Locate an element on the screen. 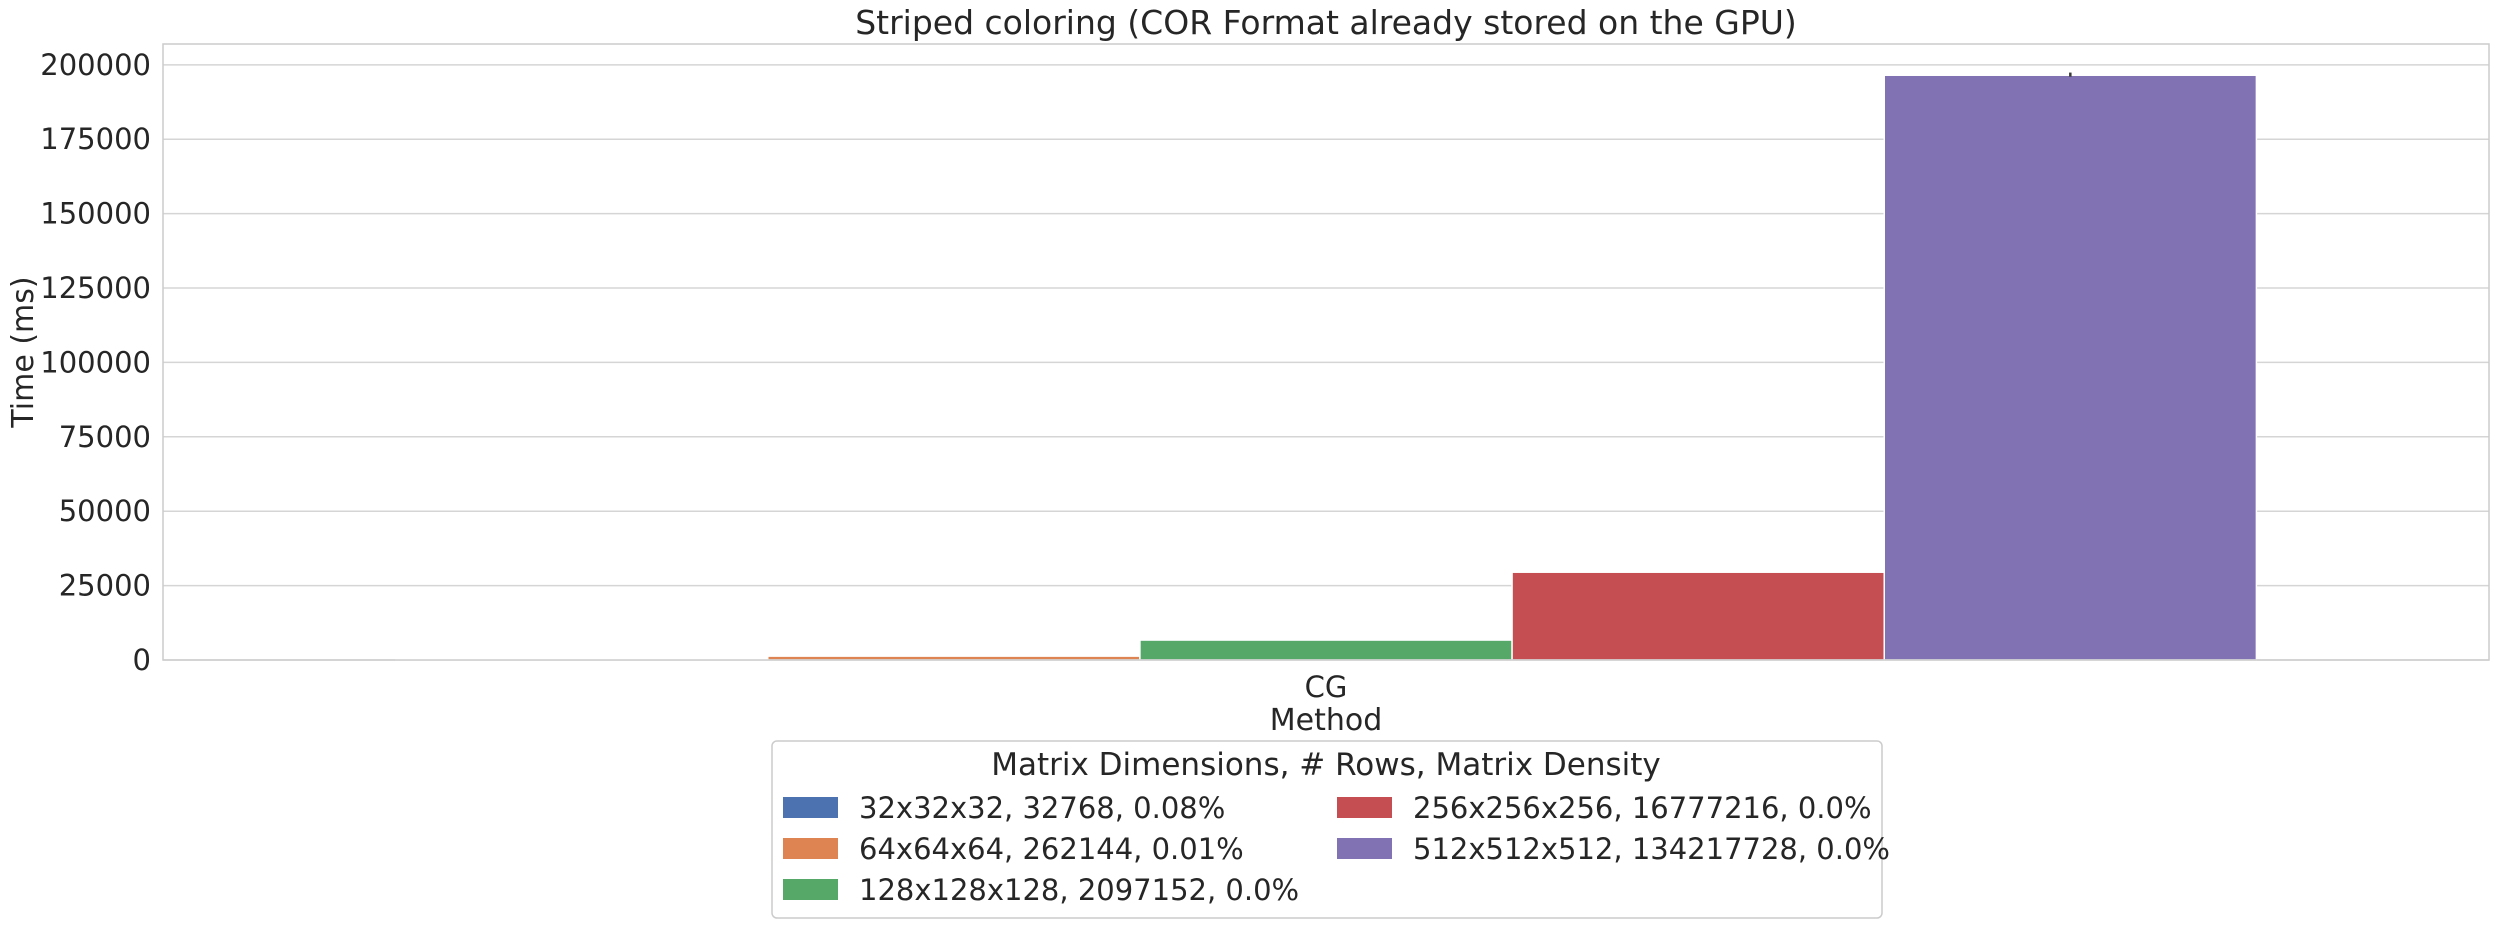  y-tick-label: 175000 is located at coordinates (95, 139).